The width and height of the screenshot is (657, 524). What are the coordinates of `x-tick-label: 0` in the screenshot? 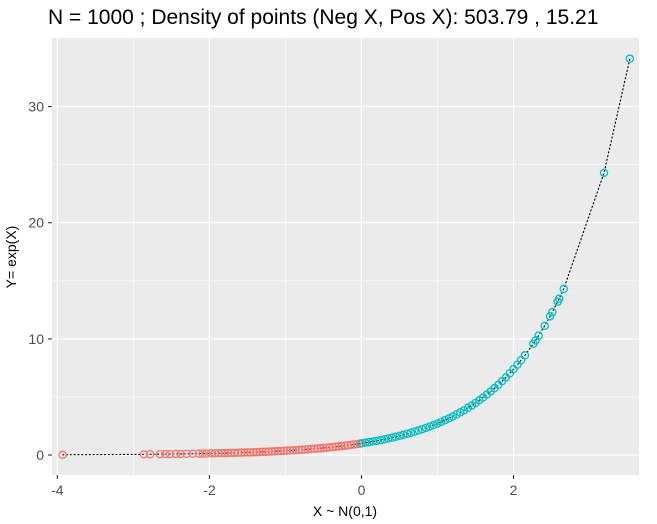 It's located at (362, 490).